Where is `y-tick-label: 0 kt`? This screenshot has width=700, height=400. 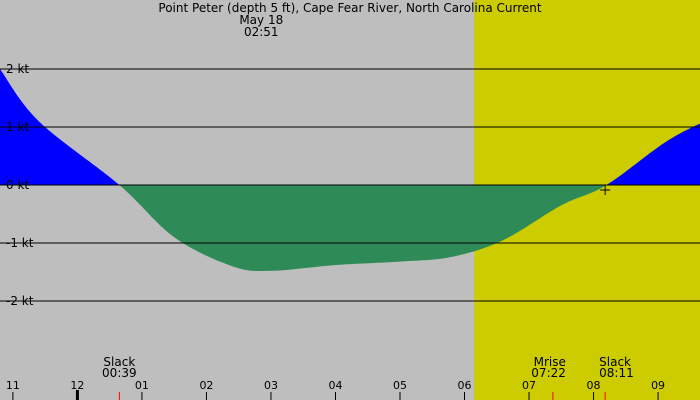 y-tick-label: 0 kt is located at coordinates (17, 185).